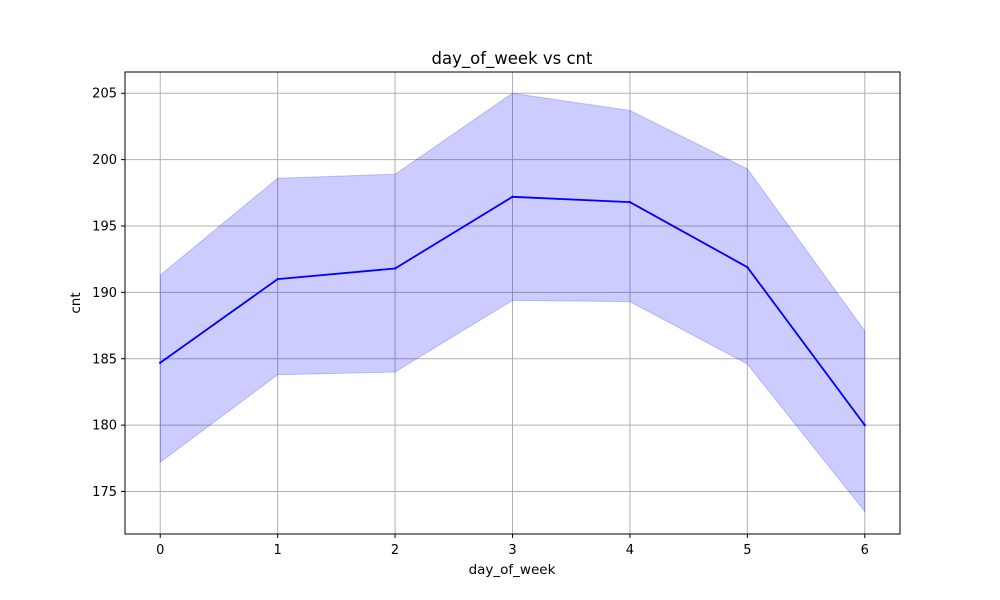  Describe the element at coordinates (104, 359) in the screenshot. I see `y-tick-label: 185` at that location.